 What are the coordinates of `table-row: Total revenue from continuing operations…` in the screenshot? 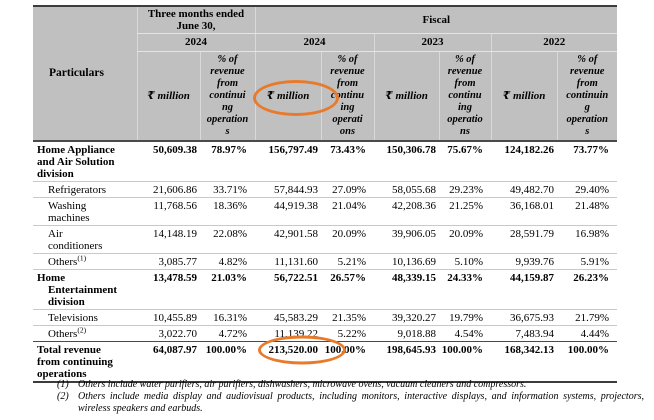 It's located at (325, 359).